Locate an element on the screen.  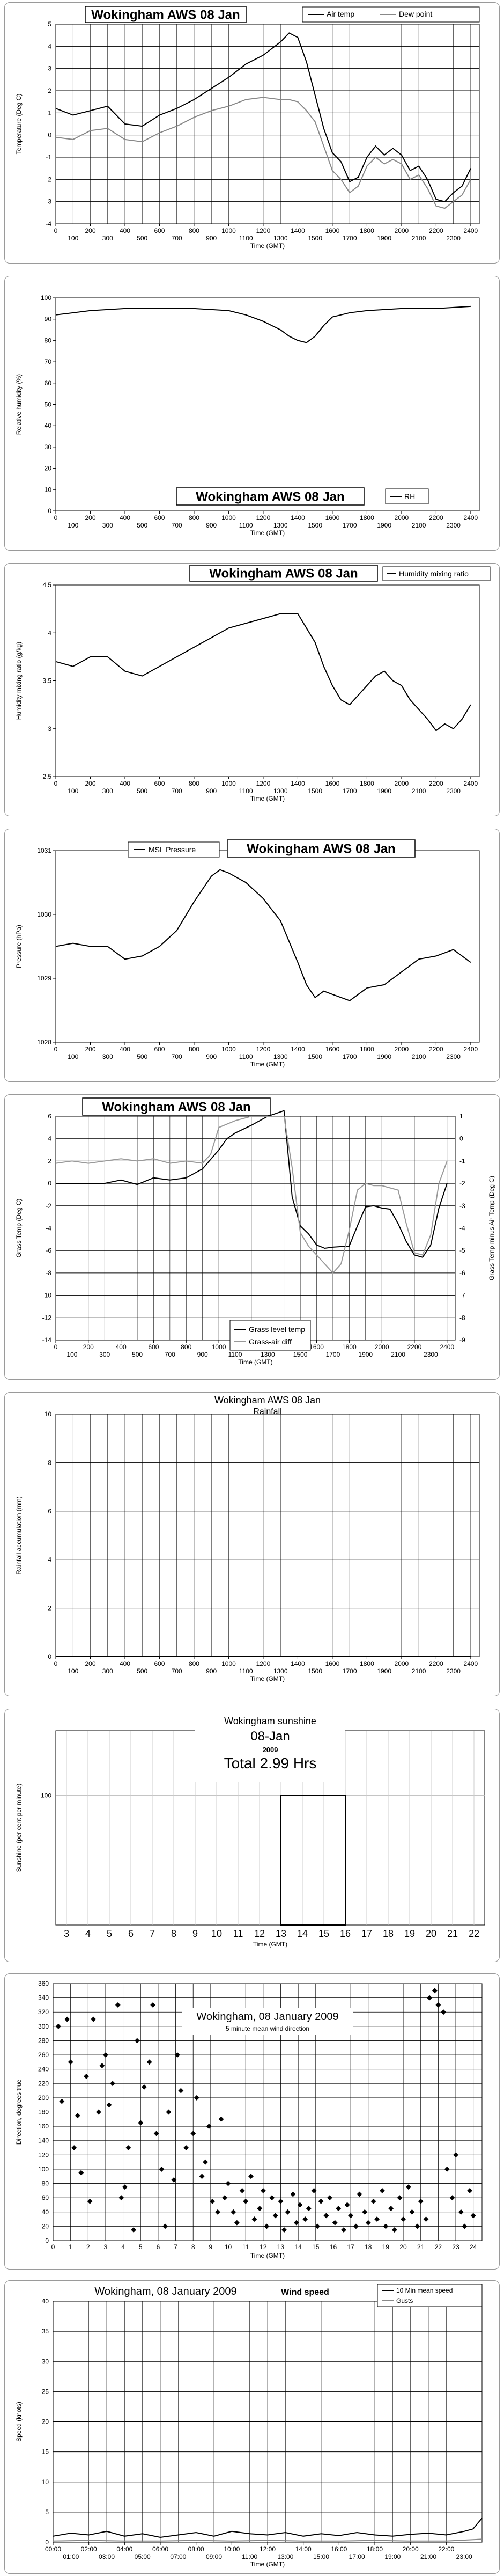
y-tick-label: 2 is located at coordinates (49, 1608).